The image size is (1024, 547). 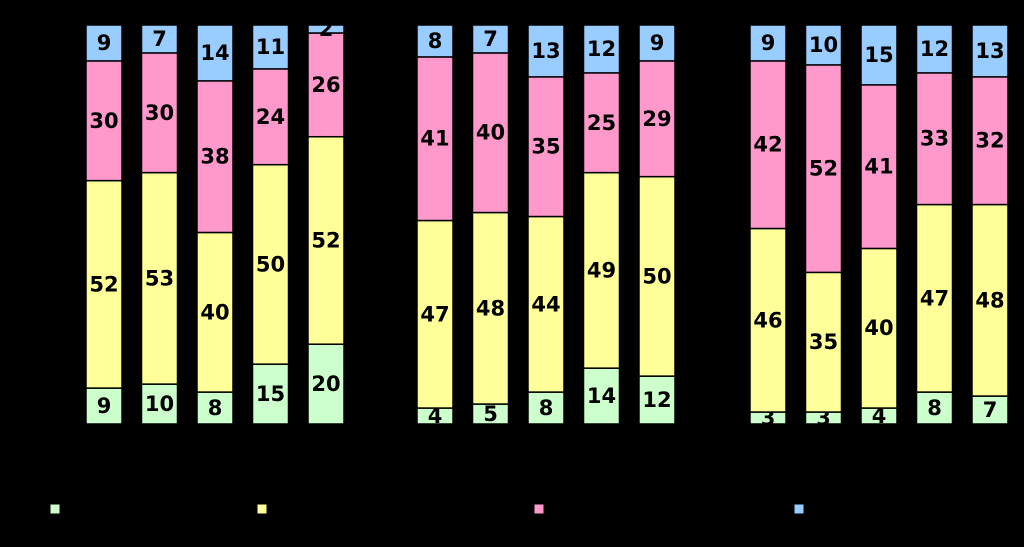 I want to click on bar-1-3: 8 40 38 14, so click(x=215, y=224).